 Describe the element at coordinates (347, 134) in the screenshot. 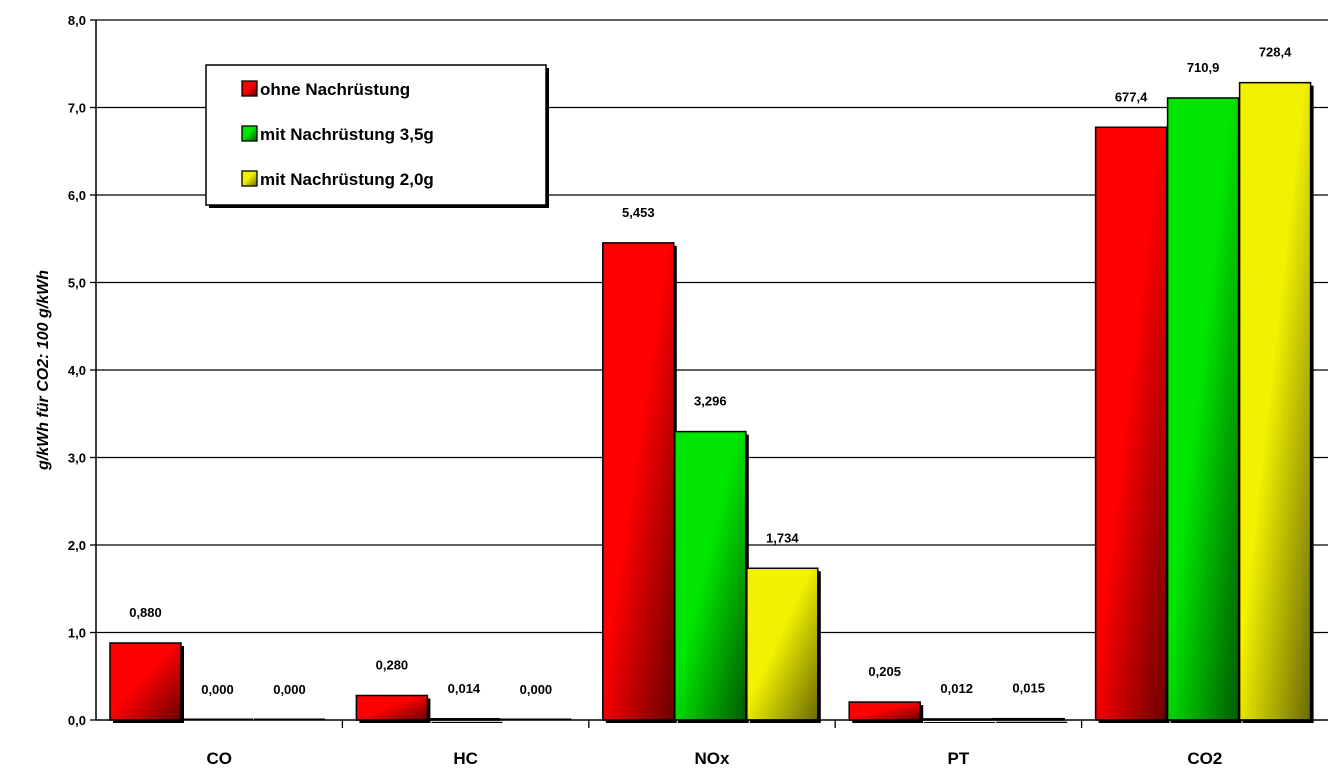

I see `legend-label: mit Nachrüstung 3,5g` at that location.